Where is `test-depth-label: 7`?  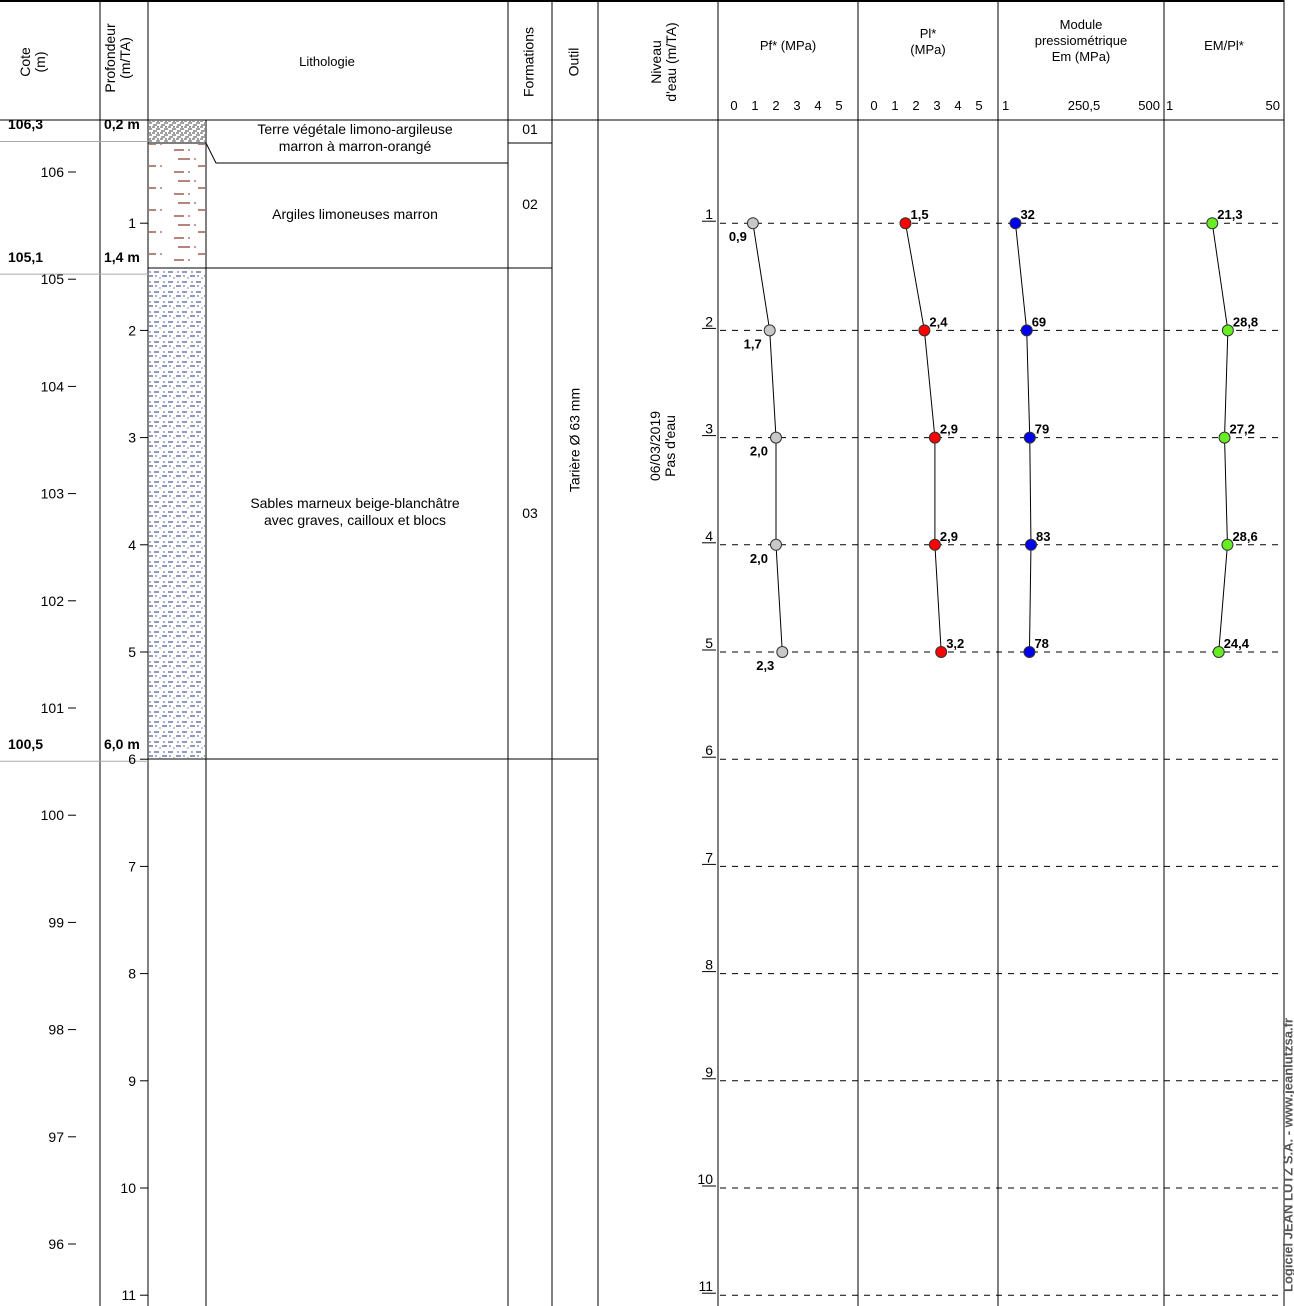 test-depth-label: 7 is located at coordinates (709, 857).